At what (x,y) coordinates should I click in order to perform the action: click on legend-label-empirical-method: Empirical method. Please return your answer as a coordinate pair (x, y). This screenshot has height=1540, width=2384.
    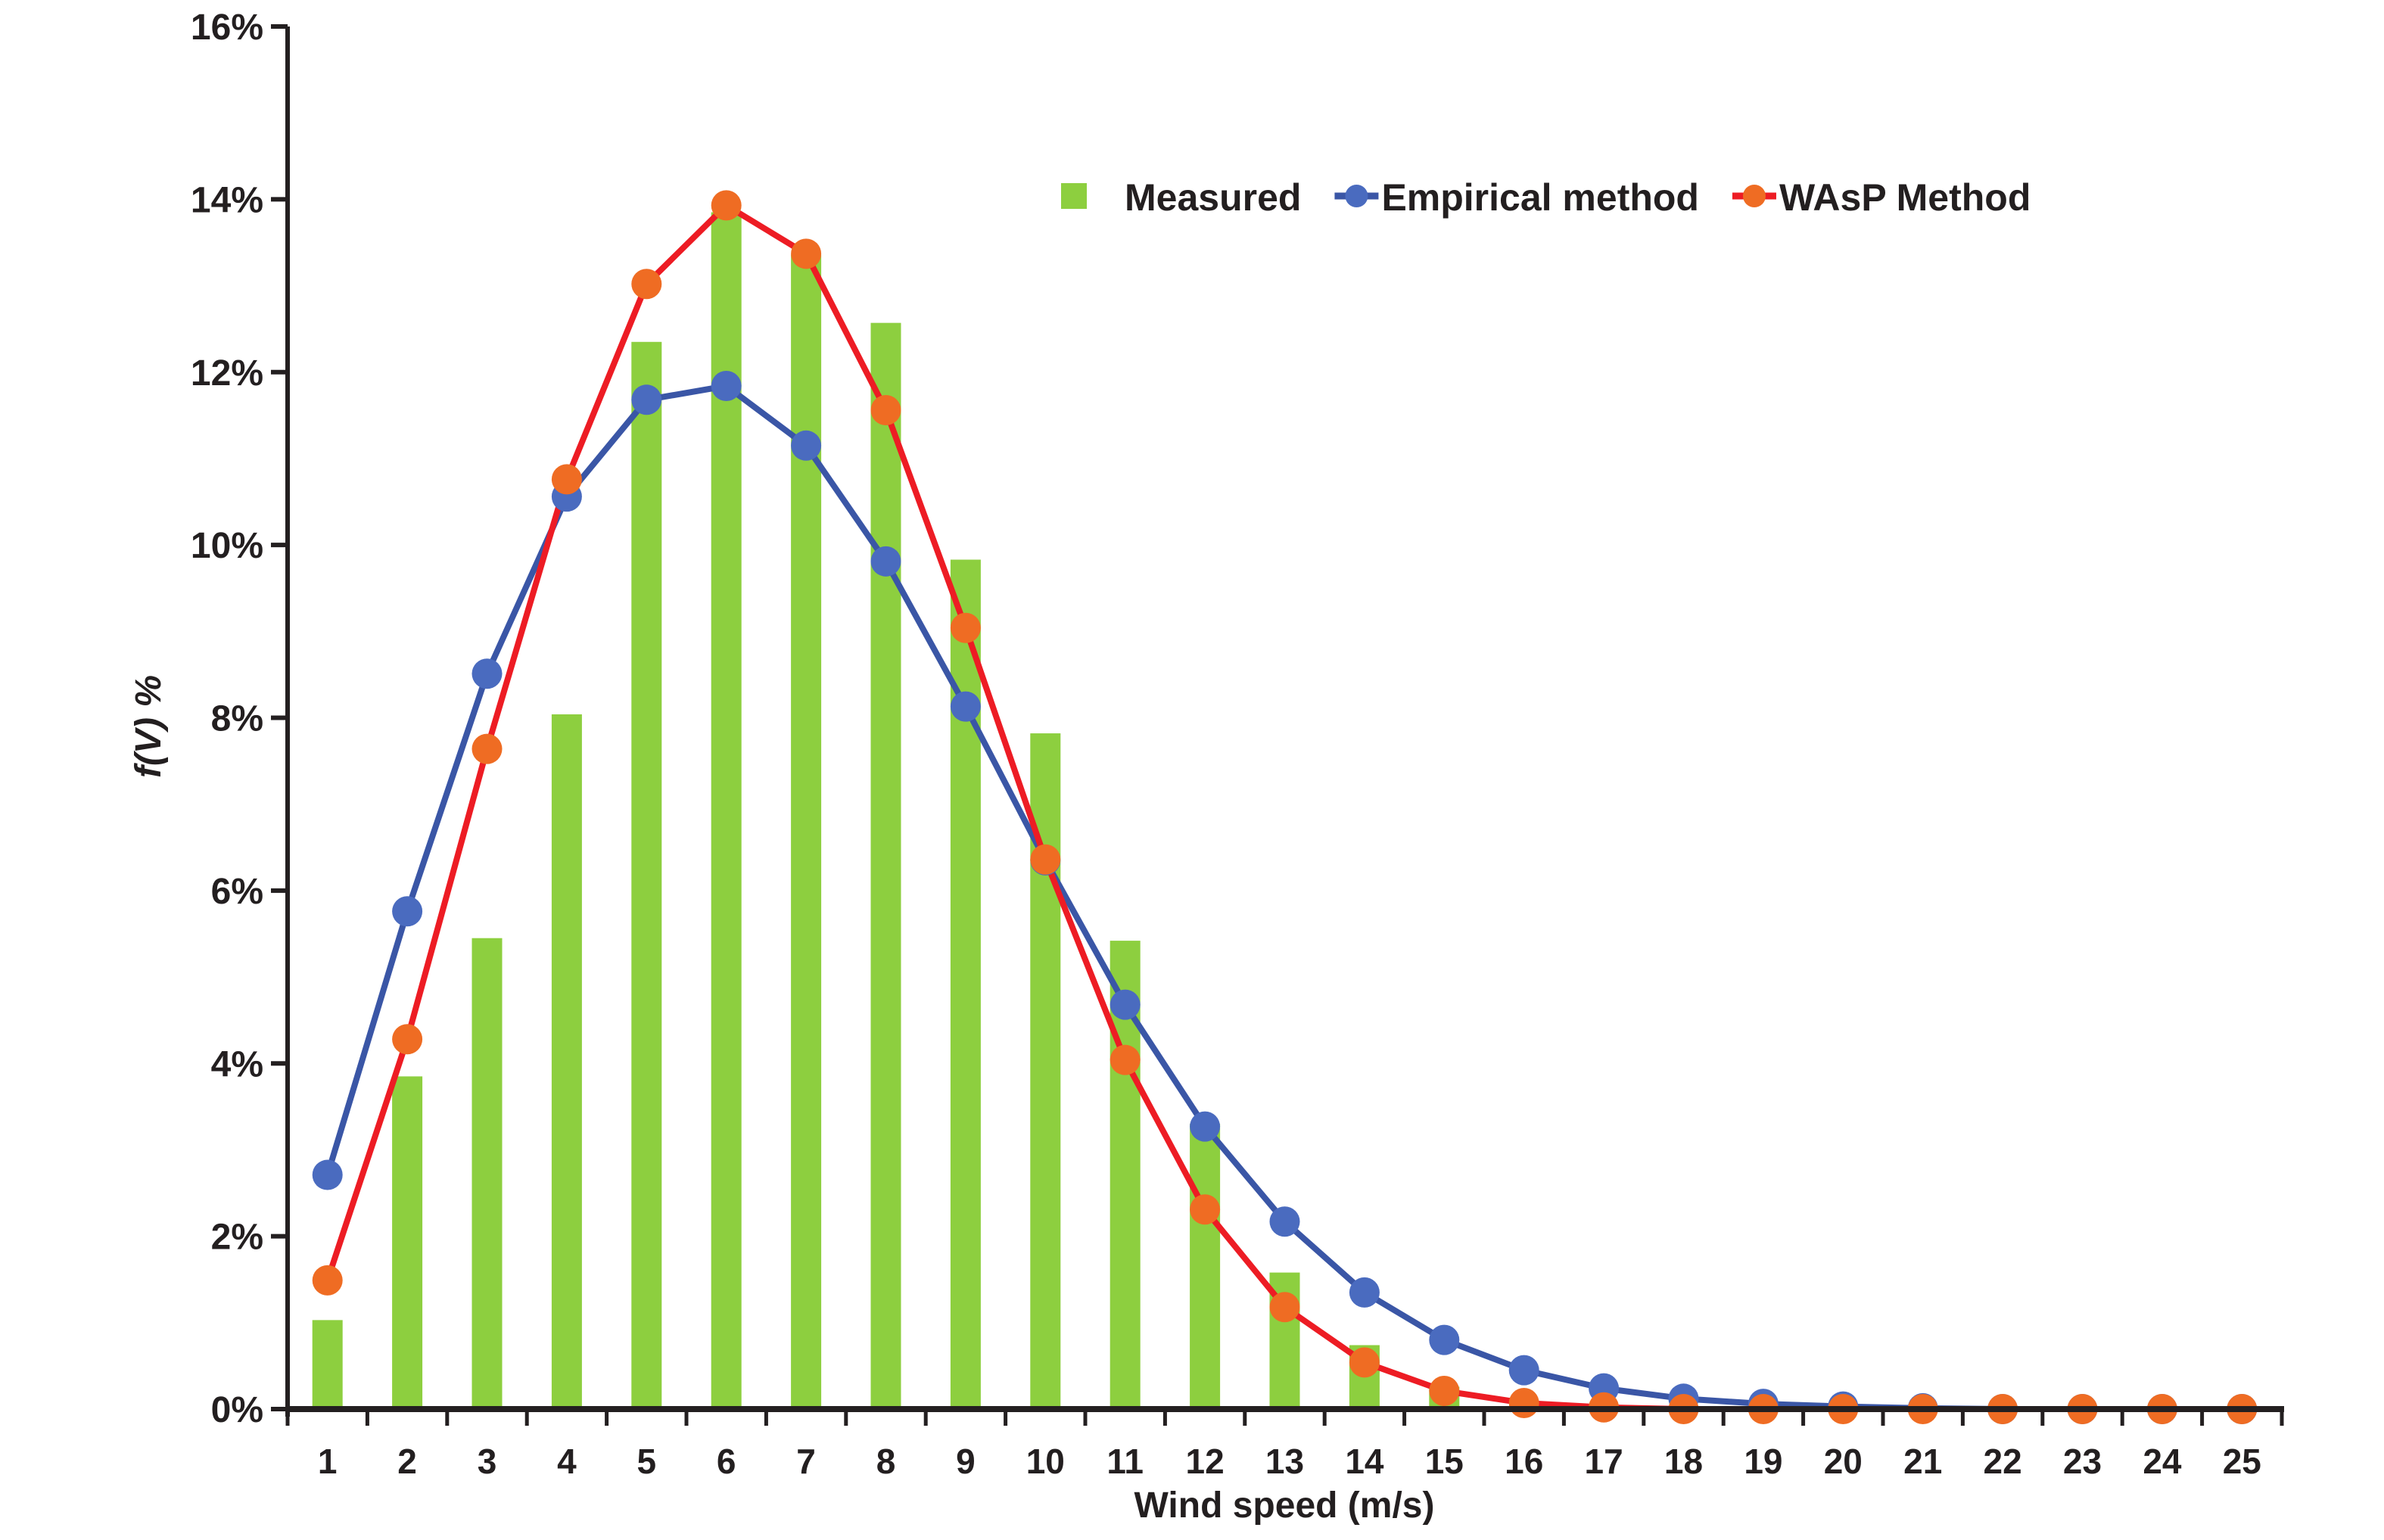
    Looking at the image, I should click on (1540, 197).